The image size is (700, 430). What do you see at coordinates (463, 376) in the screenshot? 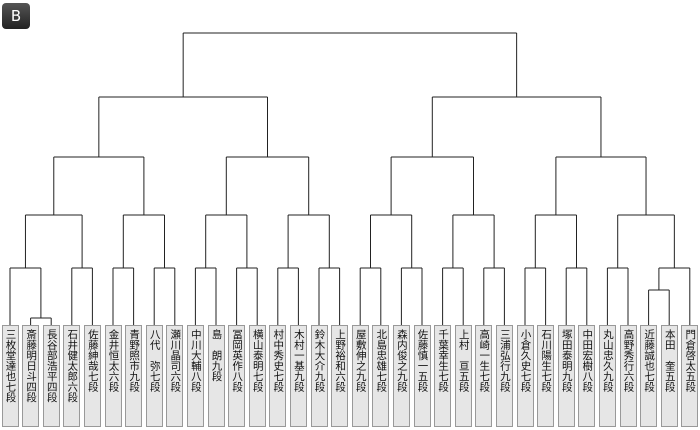
I see `player-name: 上村 亘五段` at bounding box center [463, 376].